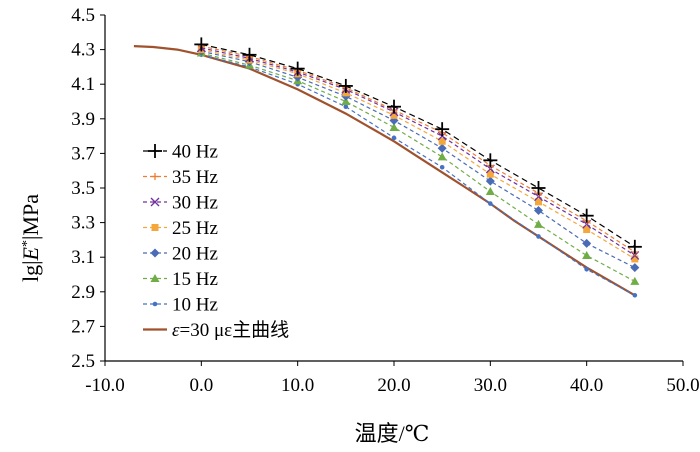  I want to click on y-tick-label: 3.5, so click(83, 188).